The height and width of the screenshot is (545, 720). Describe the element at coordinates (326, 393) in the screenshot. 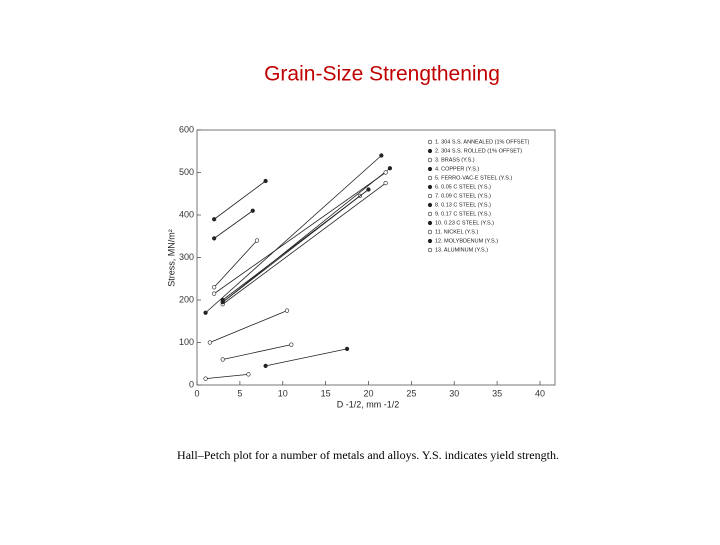

I see `x-tick-label: 15` at that location.